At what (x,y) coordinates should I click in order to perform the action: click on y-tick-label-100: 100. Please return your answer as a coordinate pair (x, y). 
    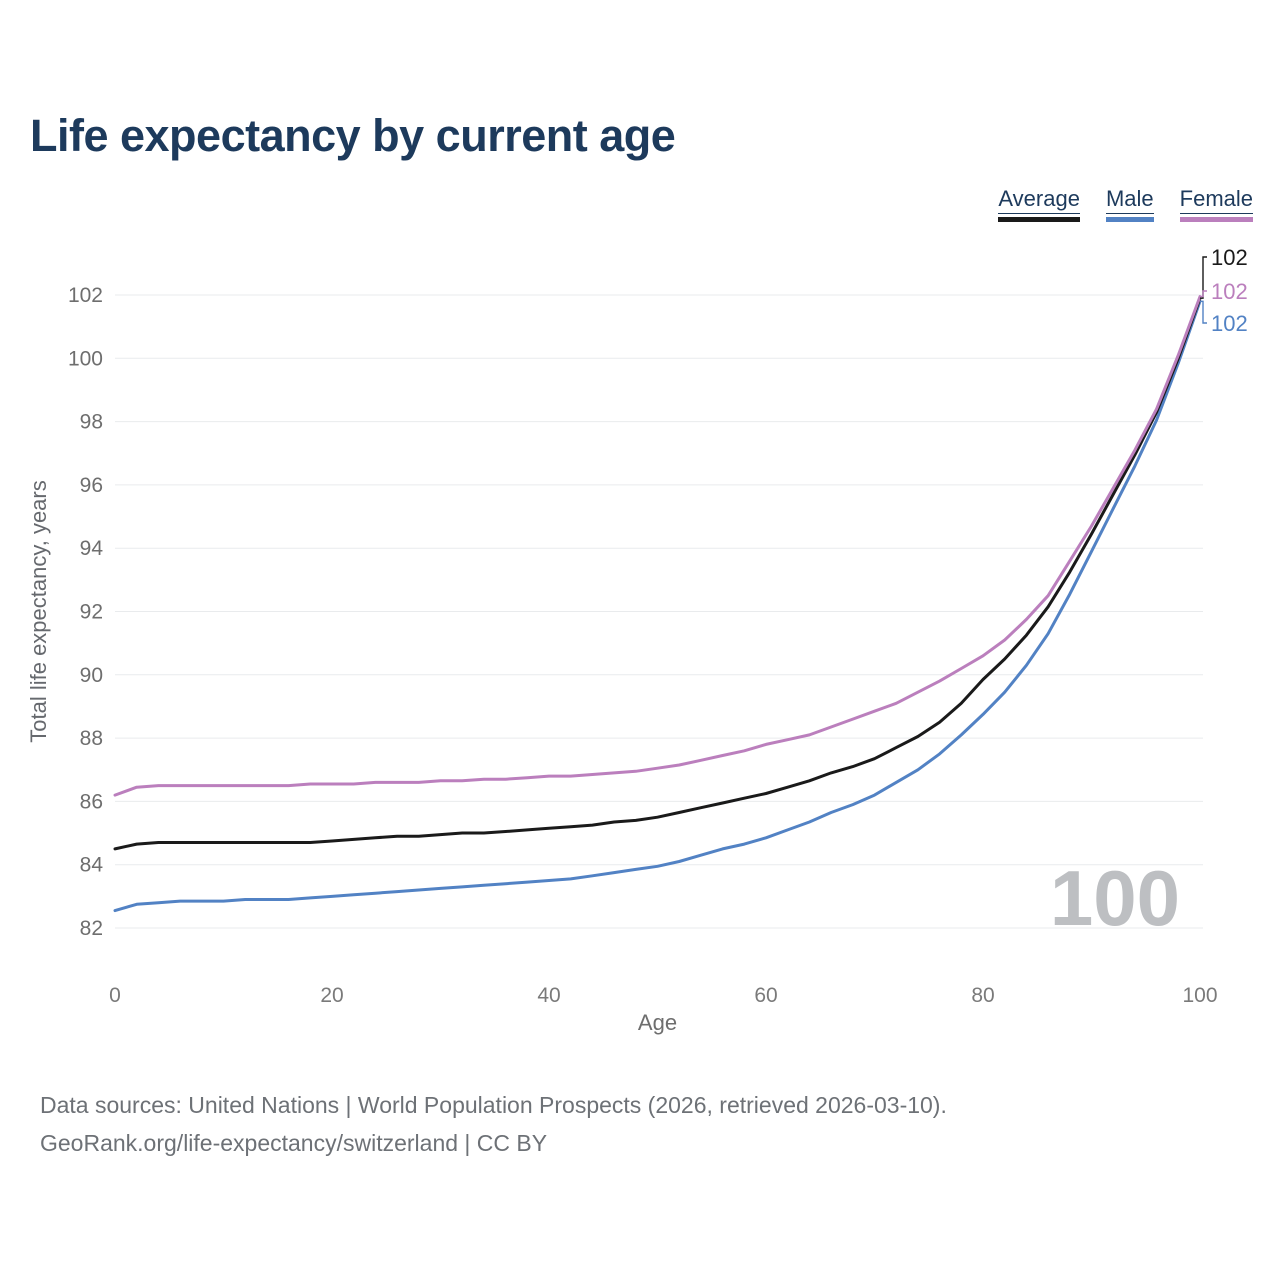
    Looking at the image, I should click on (85, 358).